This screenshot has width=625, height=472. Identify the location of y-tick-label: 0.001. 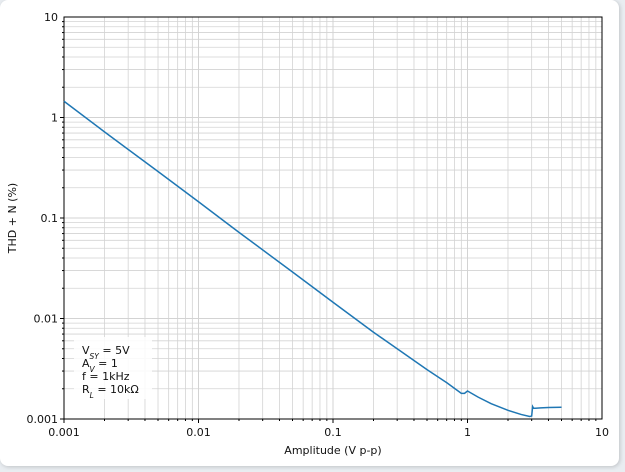
(43, 419).